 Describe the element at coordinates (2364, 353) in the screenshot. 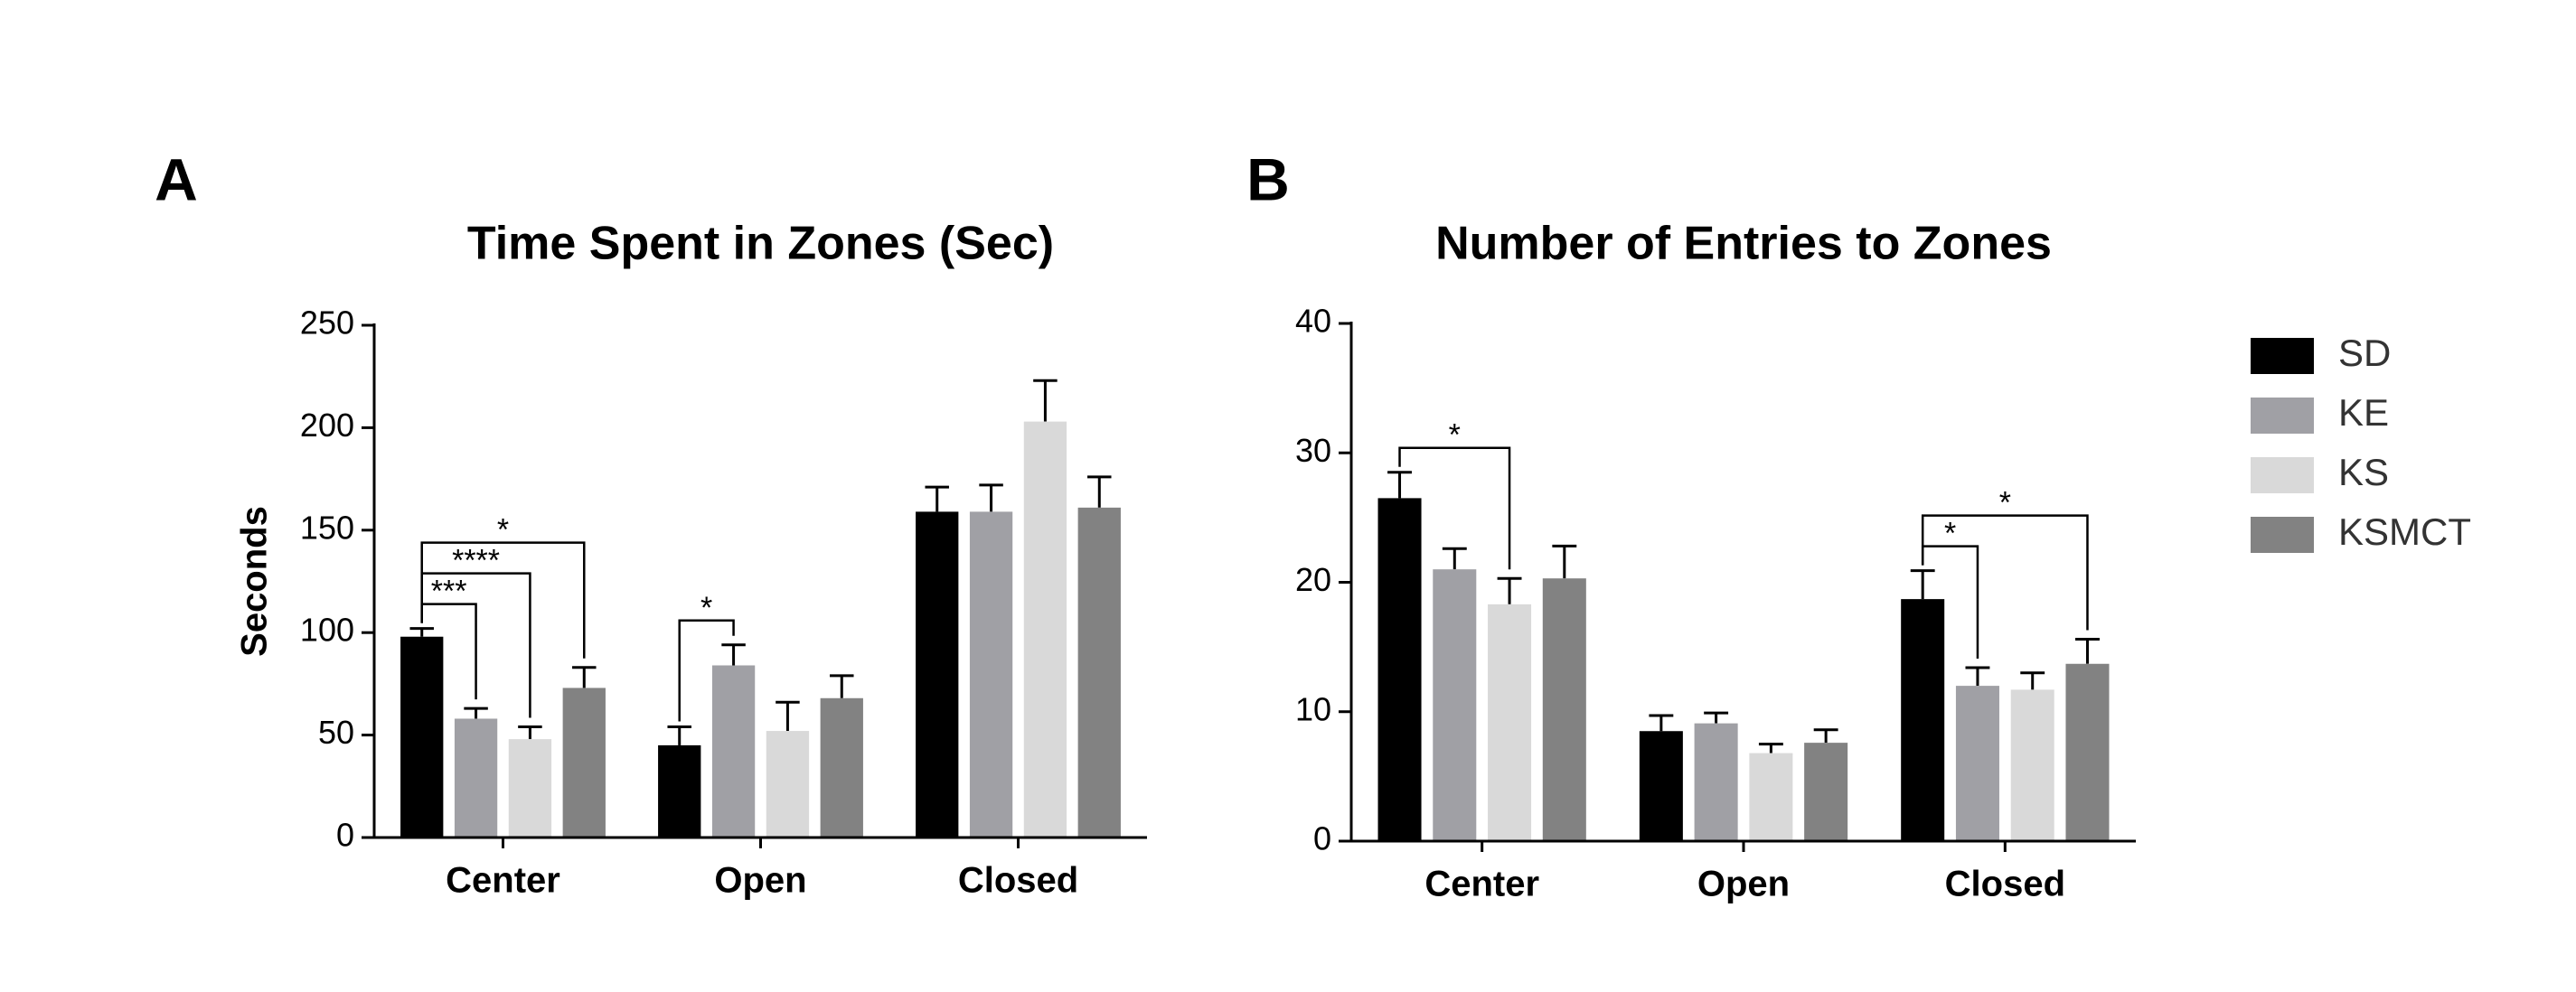

I see `legend-label: SD` at that location.